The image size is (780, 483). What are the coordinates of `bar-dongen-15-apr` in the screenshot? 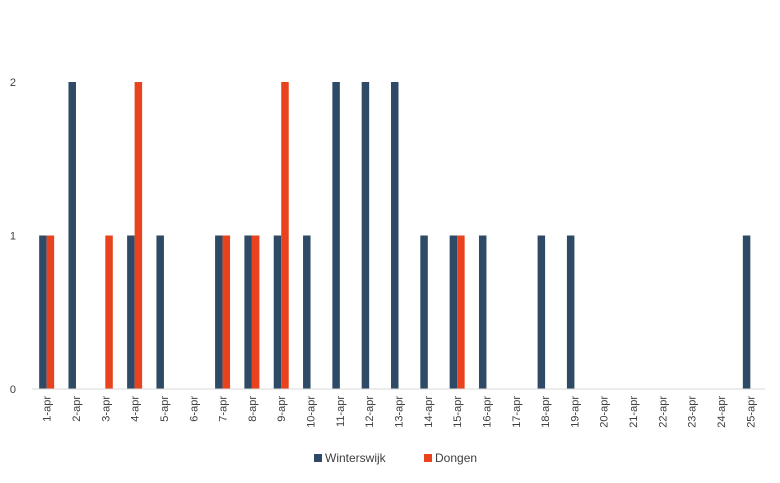 It's located at (461, 312).